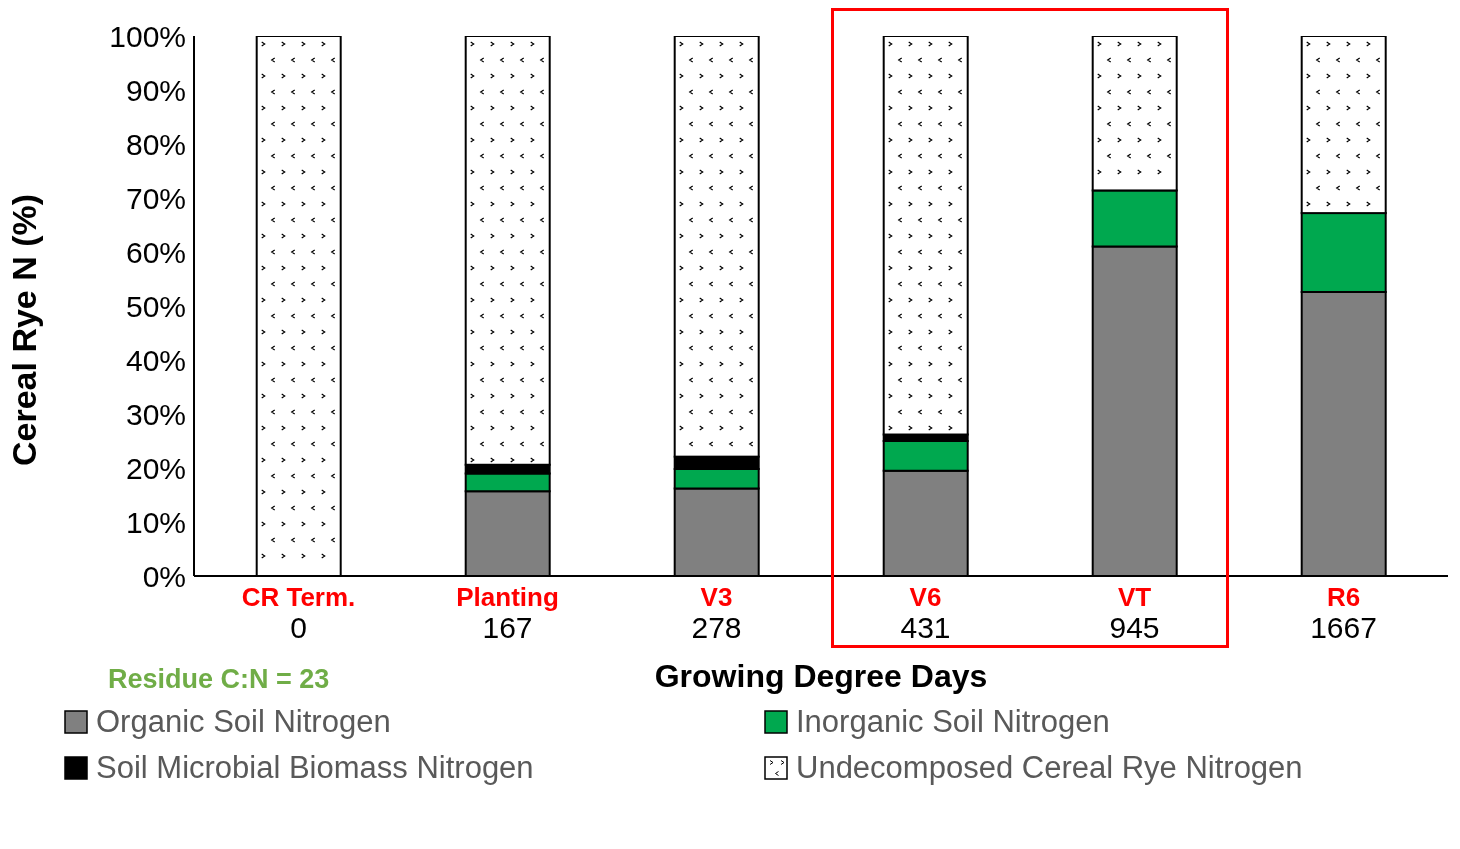 This screenshot has width=1460, height=849. What do you see at coordinates (298, 613) in the screenshot?
I see `x-tick-label: CR Term. 0` at bounding box center [298, 613].